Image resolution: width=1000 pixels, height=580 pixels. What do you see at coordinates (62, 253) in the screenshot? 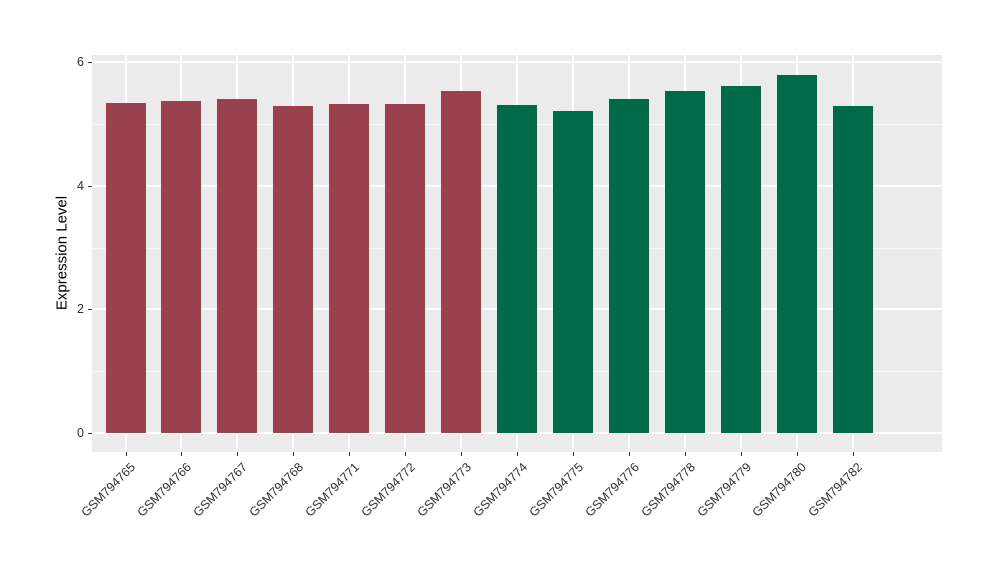
I see `y-axis-title: Expression Level` at bounding box center [62, 253].